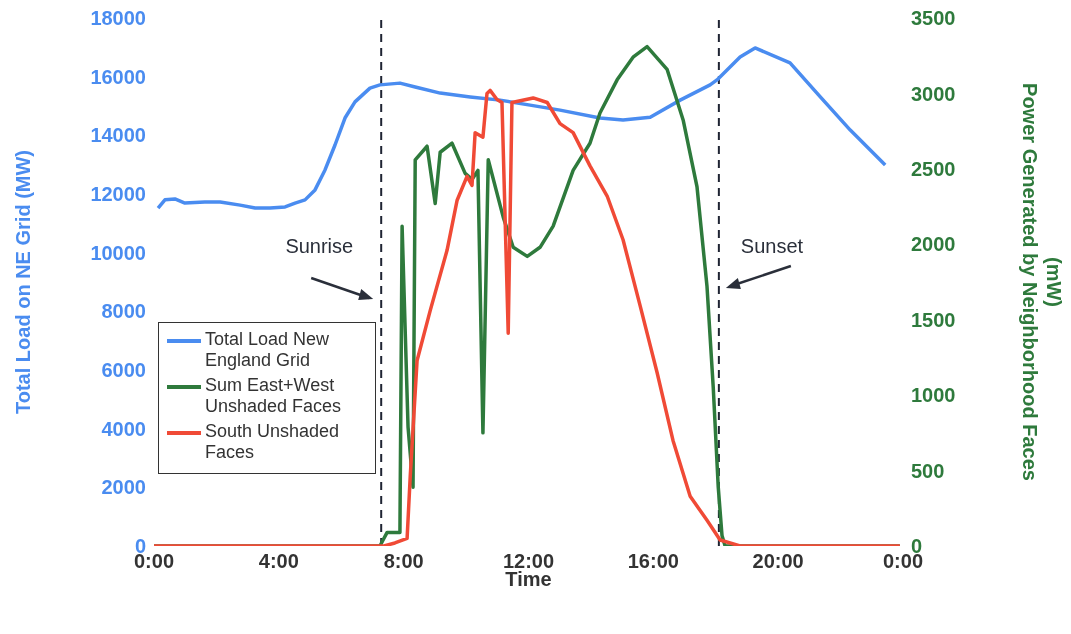 Image resolution: width=1071 pixels, height=634 pixels. What do you see at coordinates (319, 246) in the screenshot?
I see `ref-line-label: Sunrise` at bounding box center [319, 246].